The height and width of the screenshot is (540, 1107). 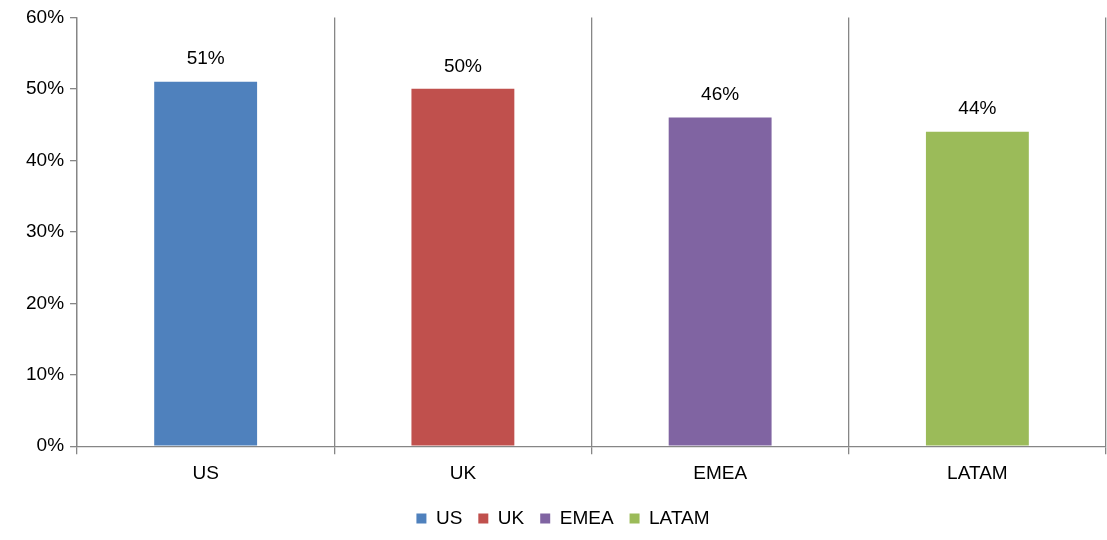 What do you see at coordinates (511, 517) in the screenshot?
I see `legend-label: UK` at bounding box center [511, 517].